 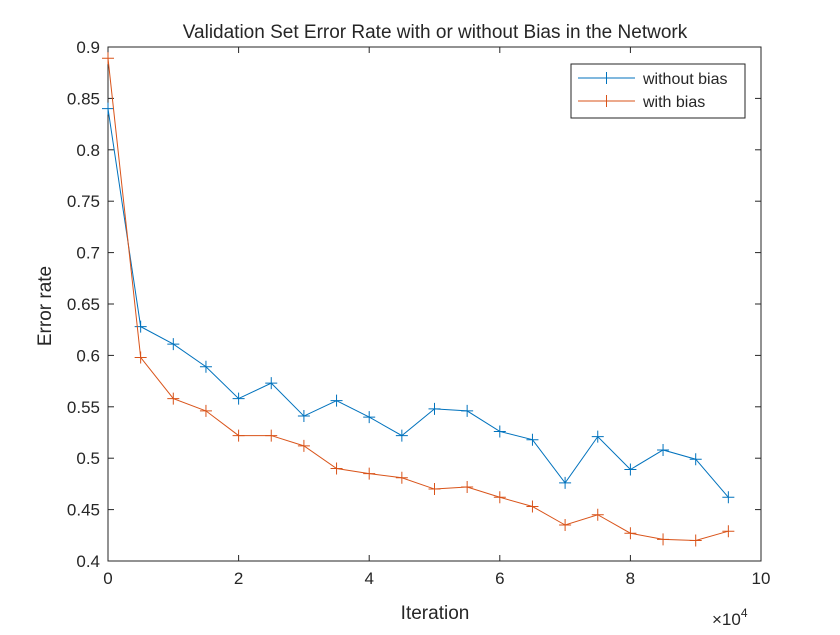 I want to click on y-axis-label: Error rate, so click(x=45, y=306).